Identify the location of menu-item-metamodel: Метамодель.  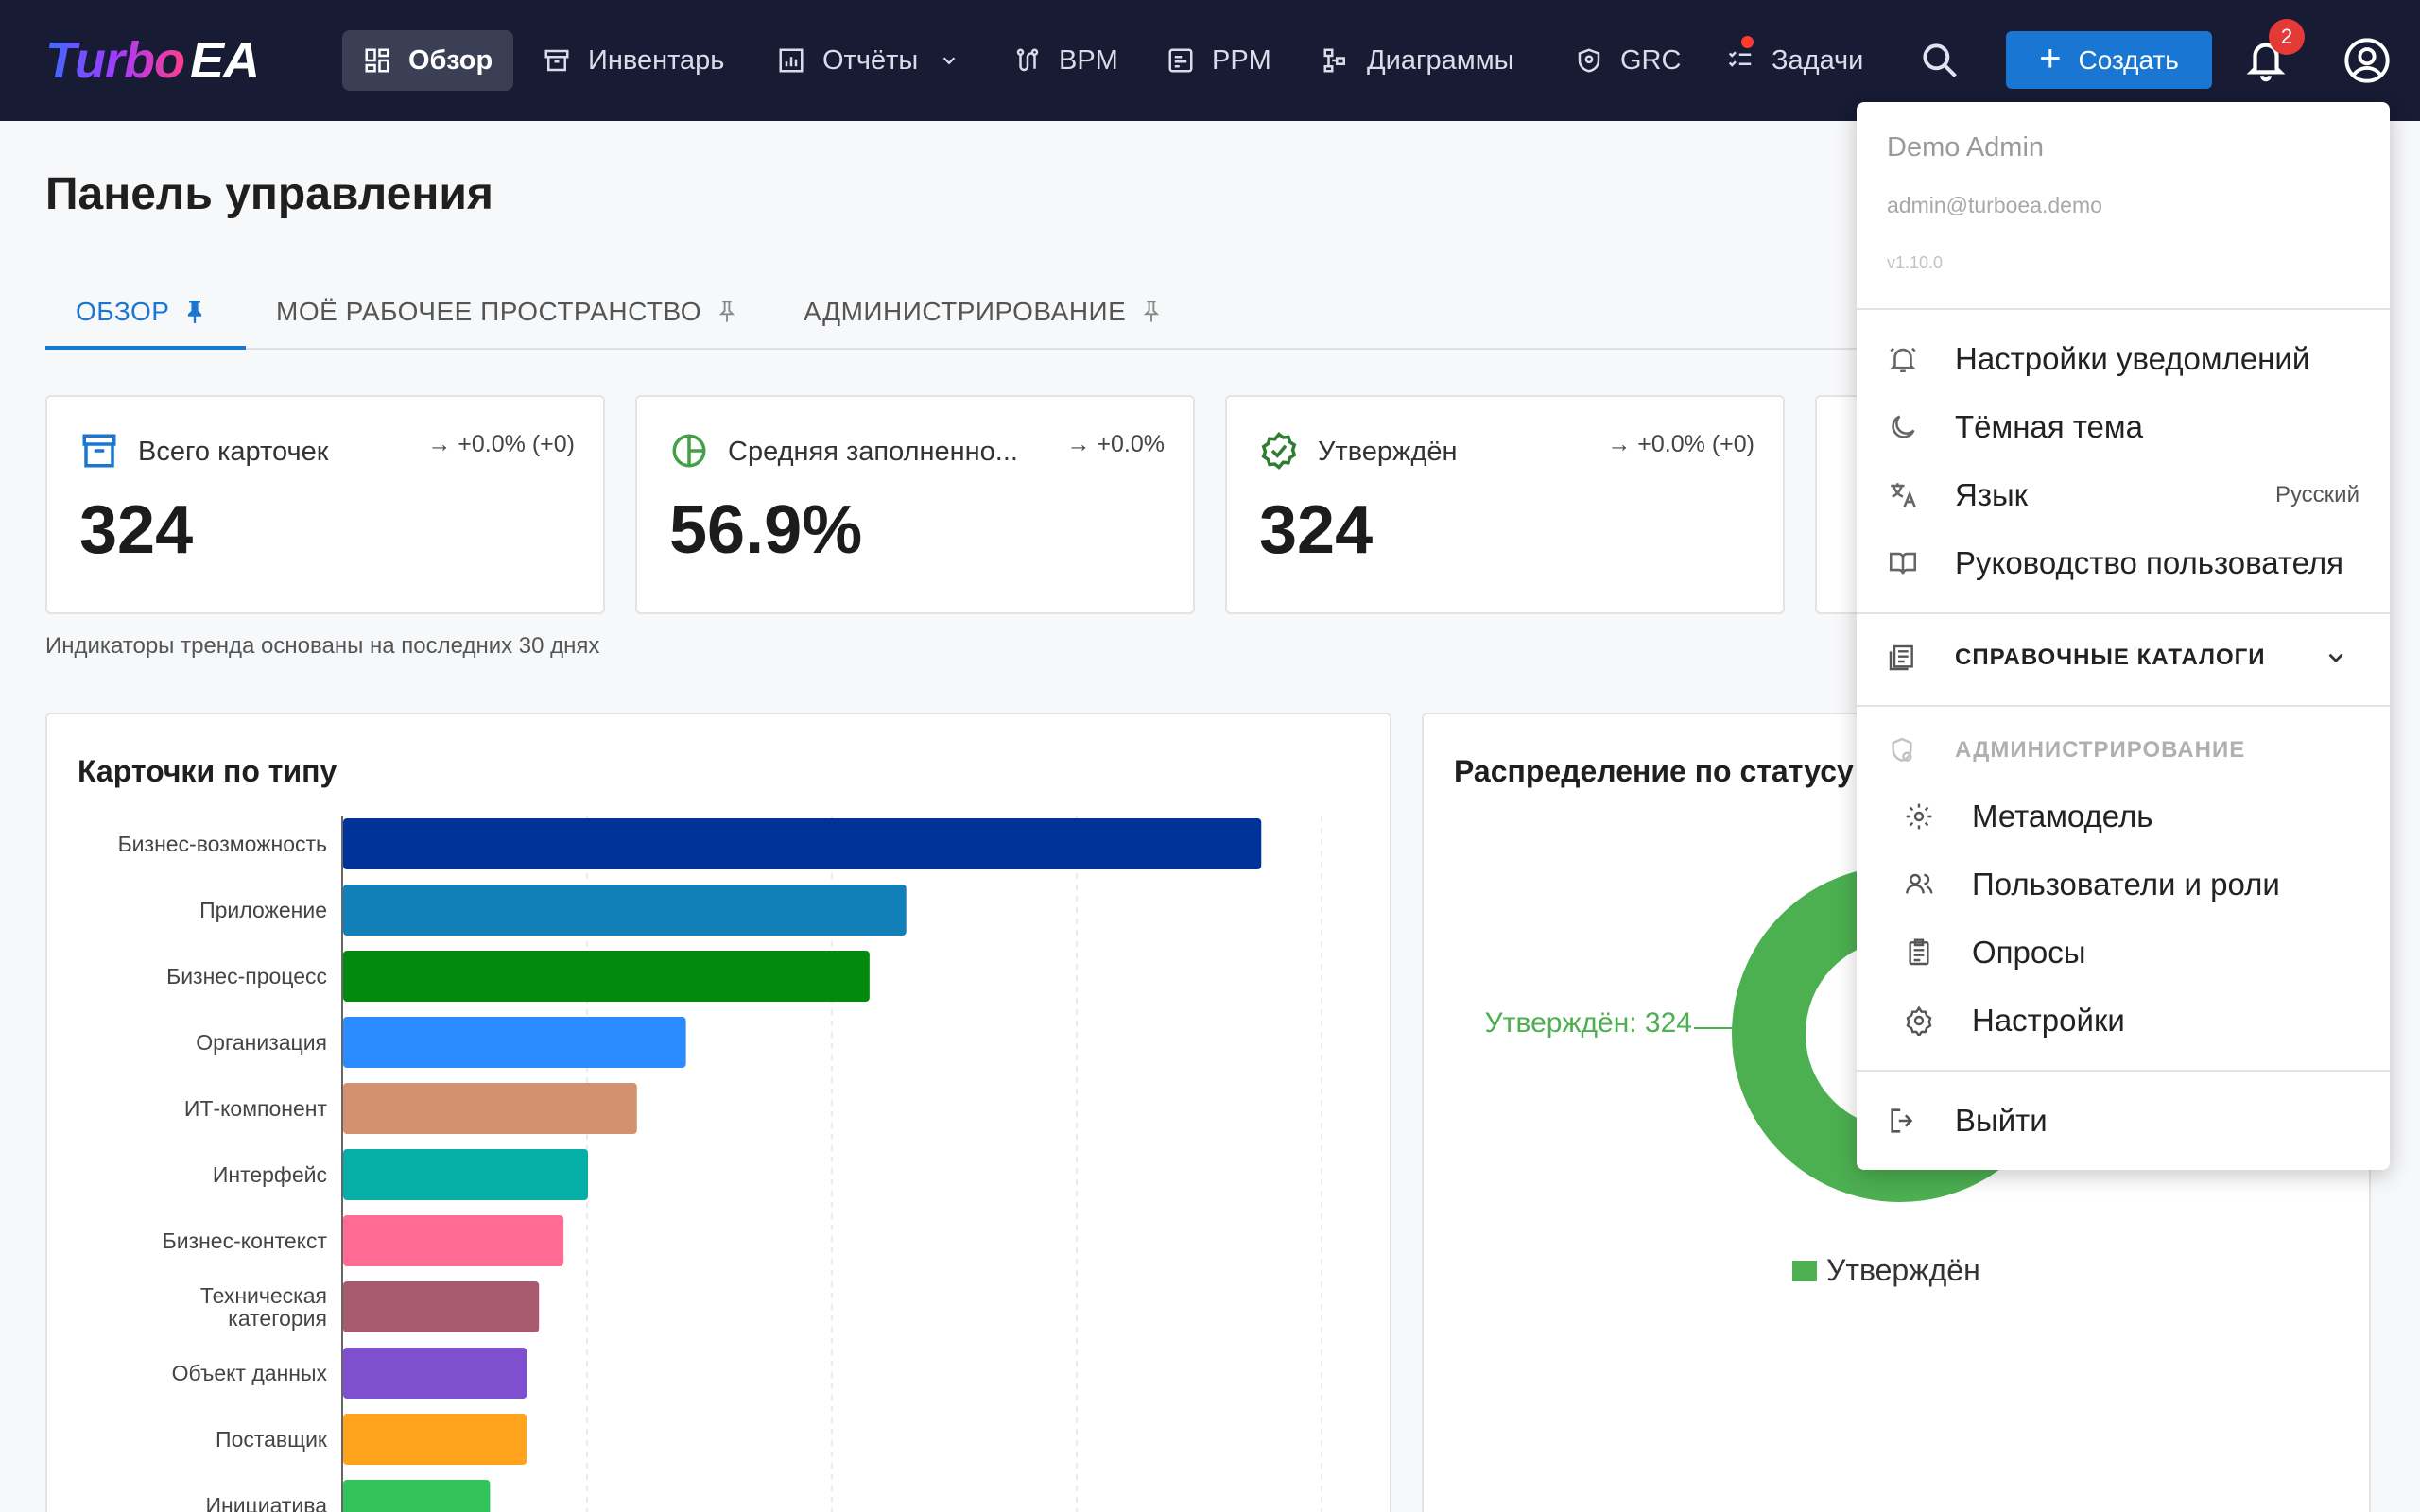
(2124, 816).